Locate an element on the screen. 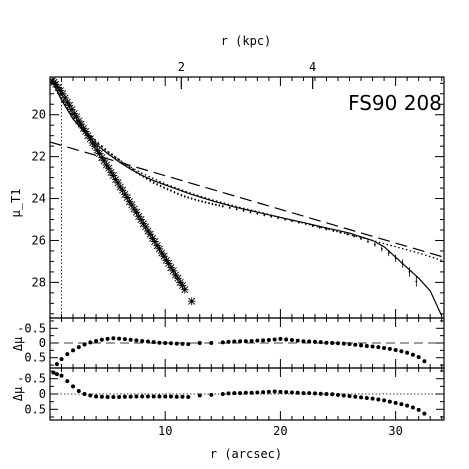 This screenshot has width=469, height=469. residual-1-y-label: Δμ is located at coordinates (18, 344).